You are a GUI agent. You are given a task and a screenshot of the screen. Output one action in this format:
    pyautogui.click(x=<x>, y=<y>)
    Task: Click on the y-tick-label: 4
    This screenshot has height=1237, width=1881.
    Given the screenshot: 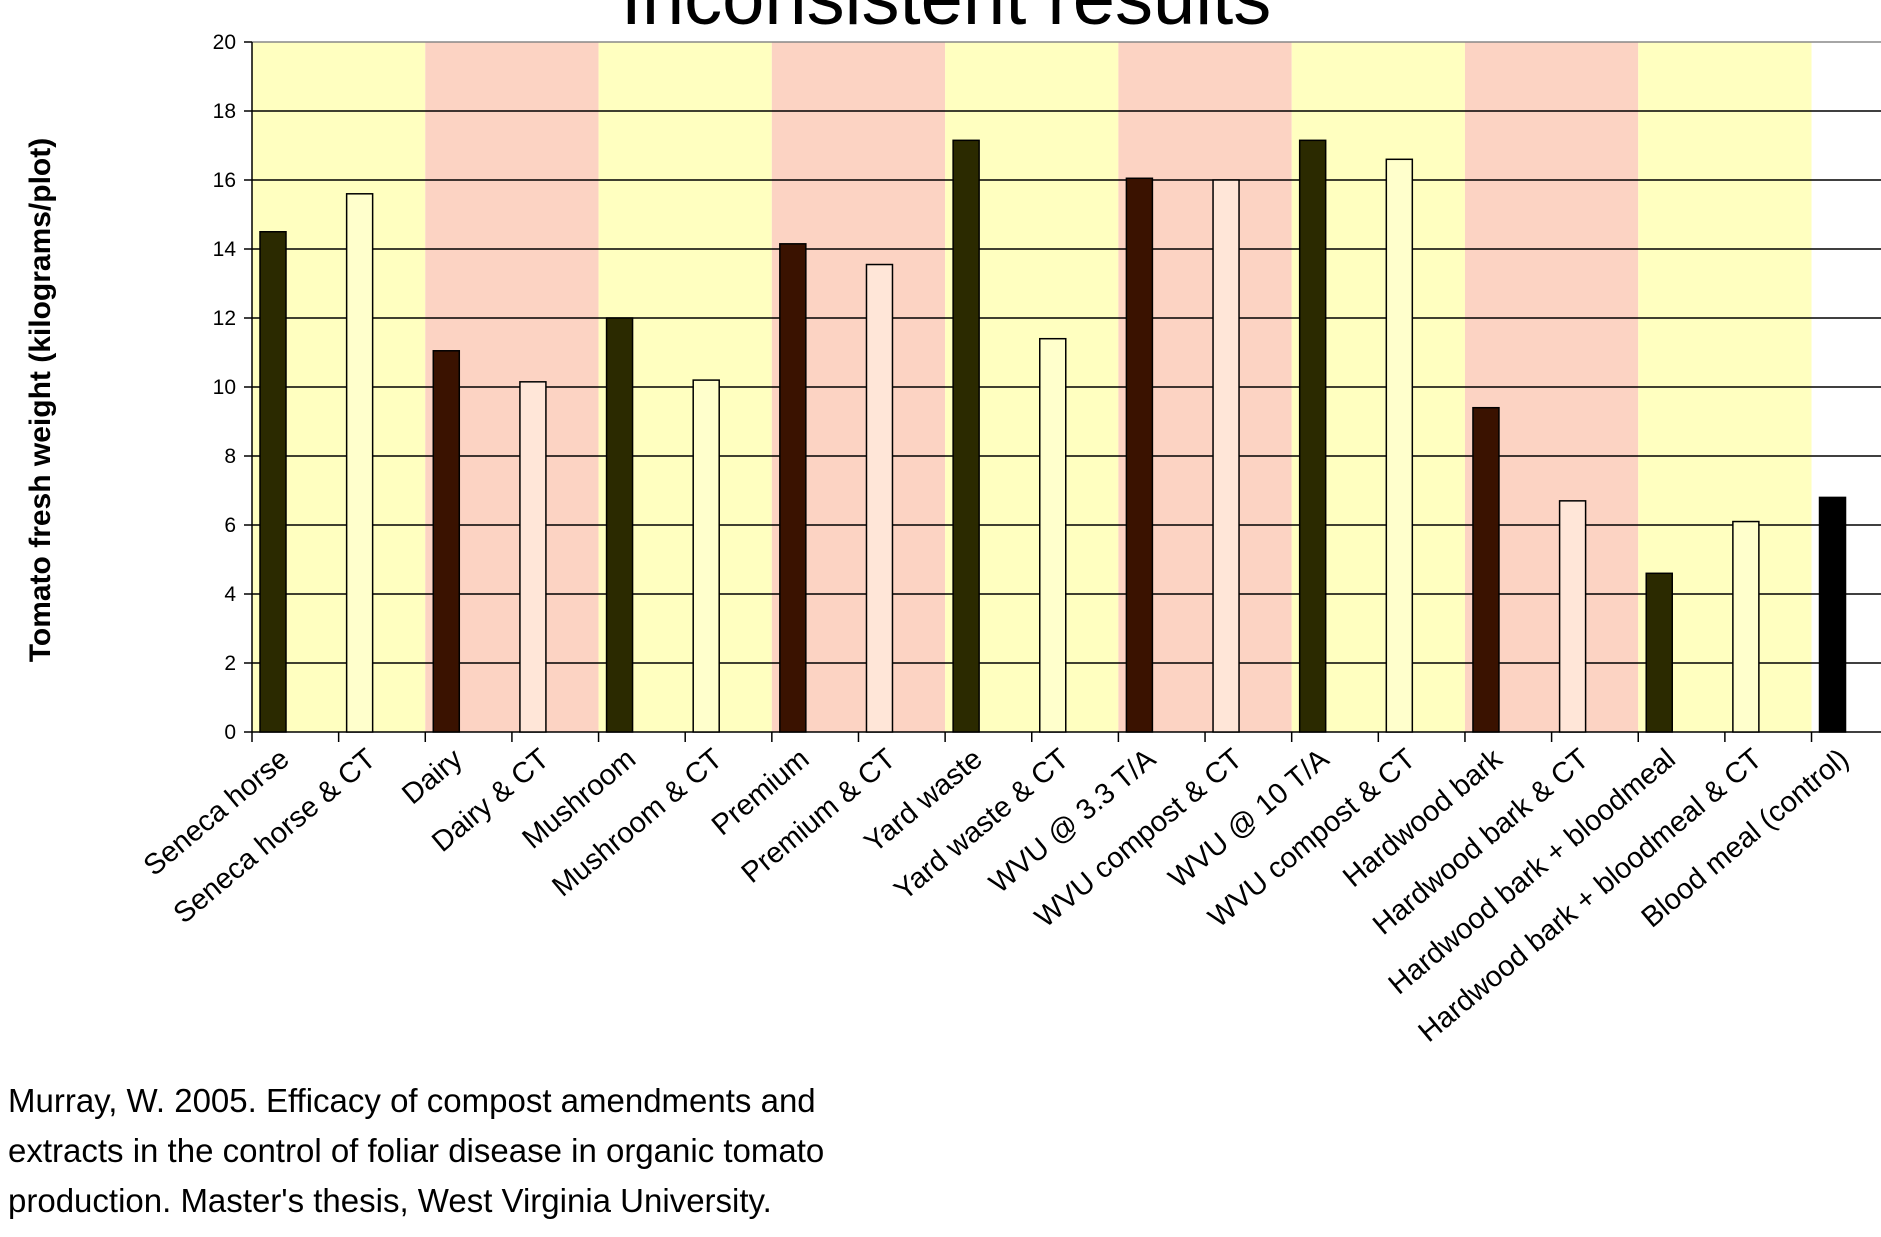 What is the action you would take?
    pyautogui.click(x=230, y=594)
    